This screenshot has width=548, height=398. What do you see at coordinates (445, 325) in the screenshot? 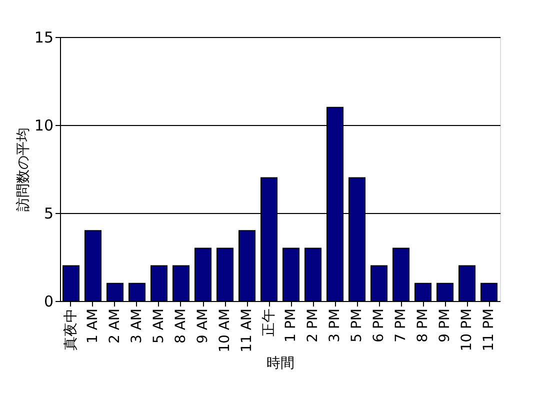
I see `x-tick-label: 9 PM` at bounding box center [445, 325].